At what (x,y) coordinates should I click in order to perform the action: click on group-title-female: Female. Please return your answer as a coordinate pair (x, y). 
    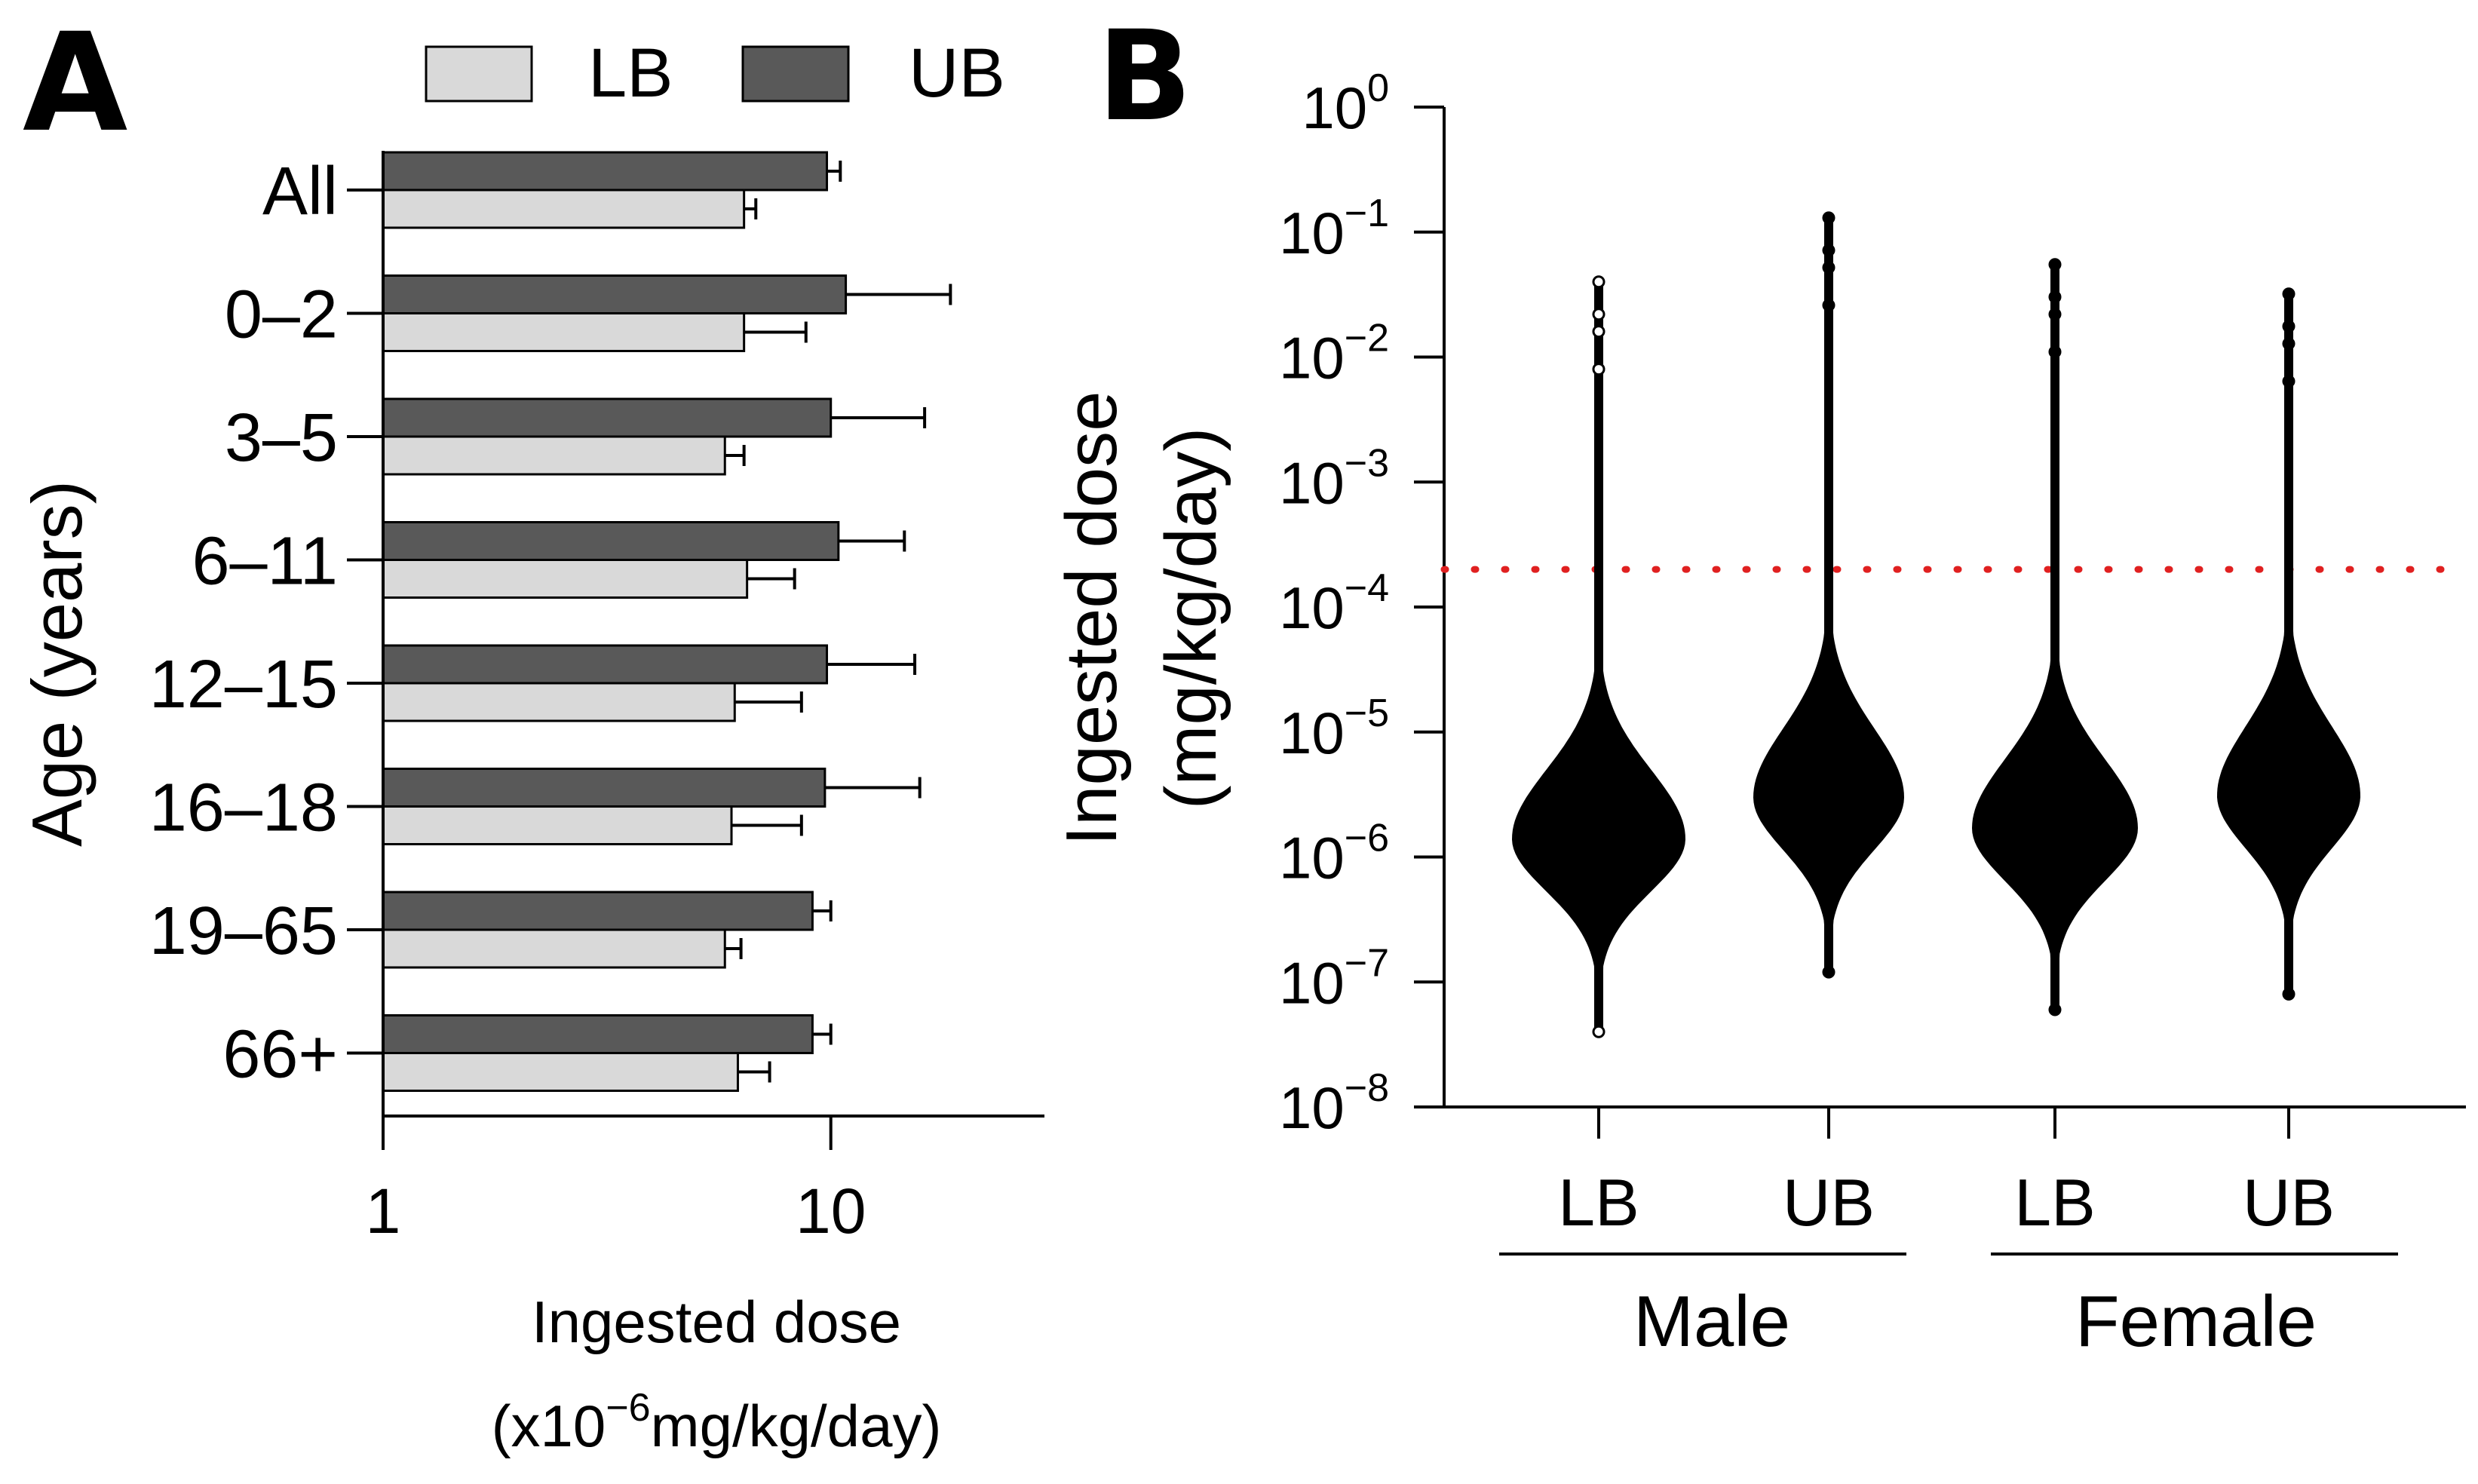
    Looking at the image, I should click on (2196, 1321).